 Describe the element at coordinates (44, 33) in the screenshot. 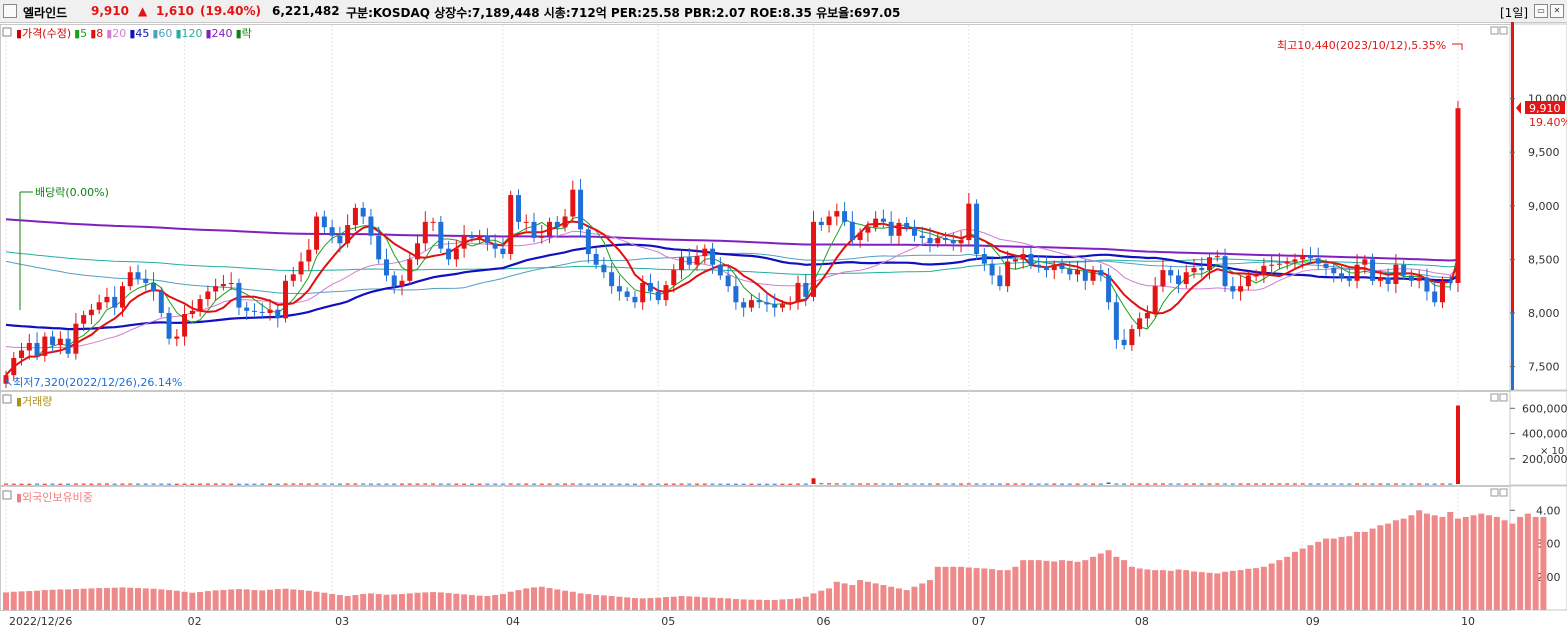

I see `legend-item: ▮가격(수정)` at that location.